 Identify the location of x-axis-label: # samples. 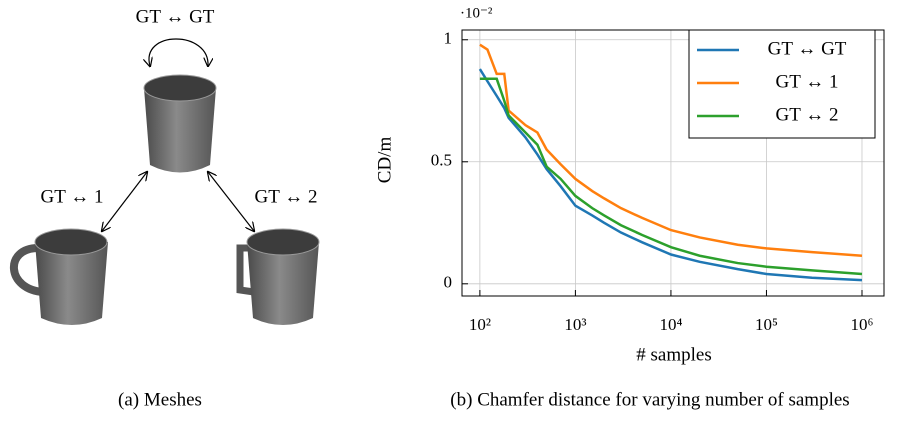
(673, 354).